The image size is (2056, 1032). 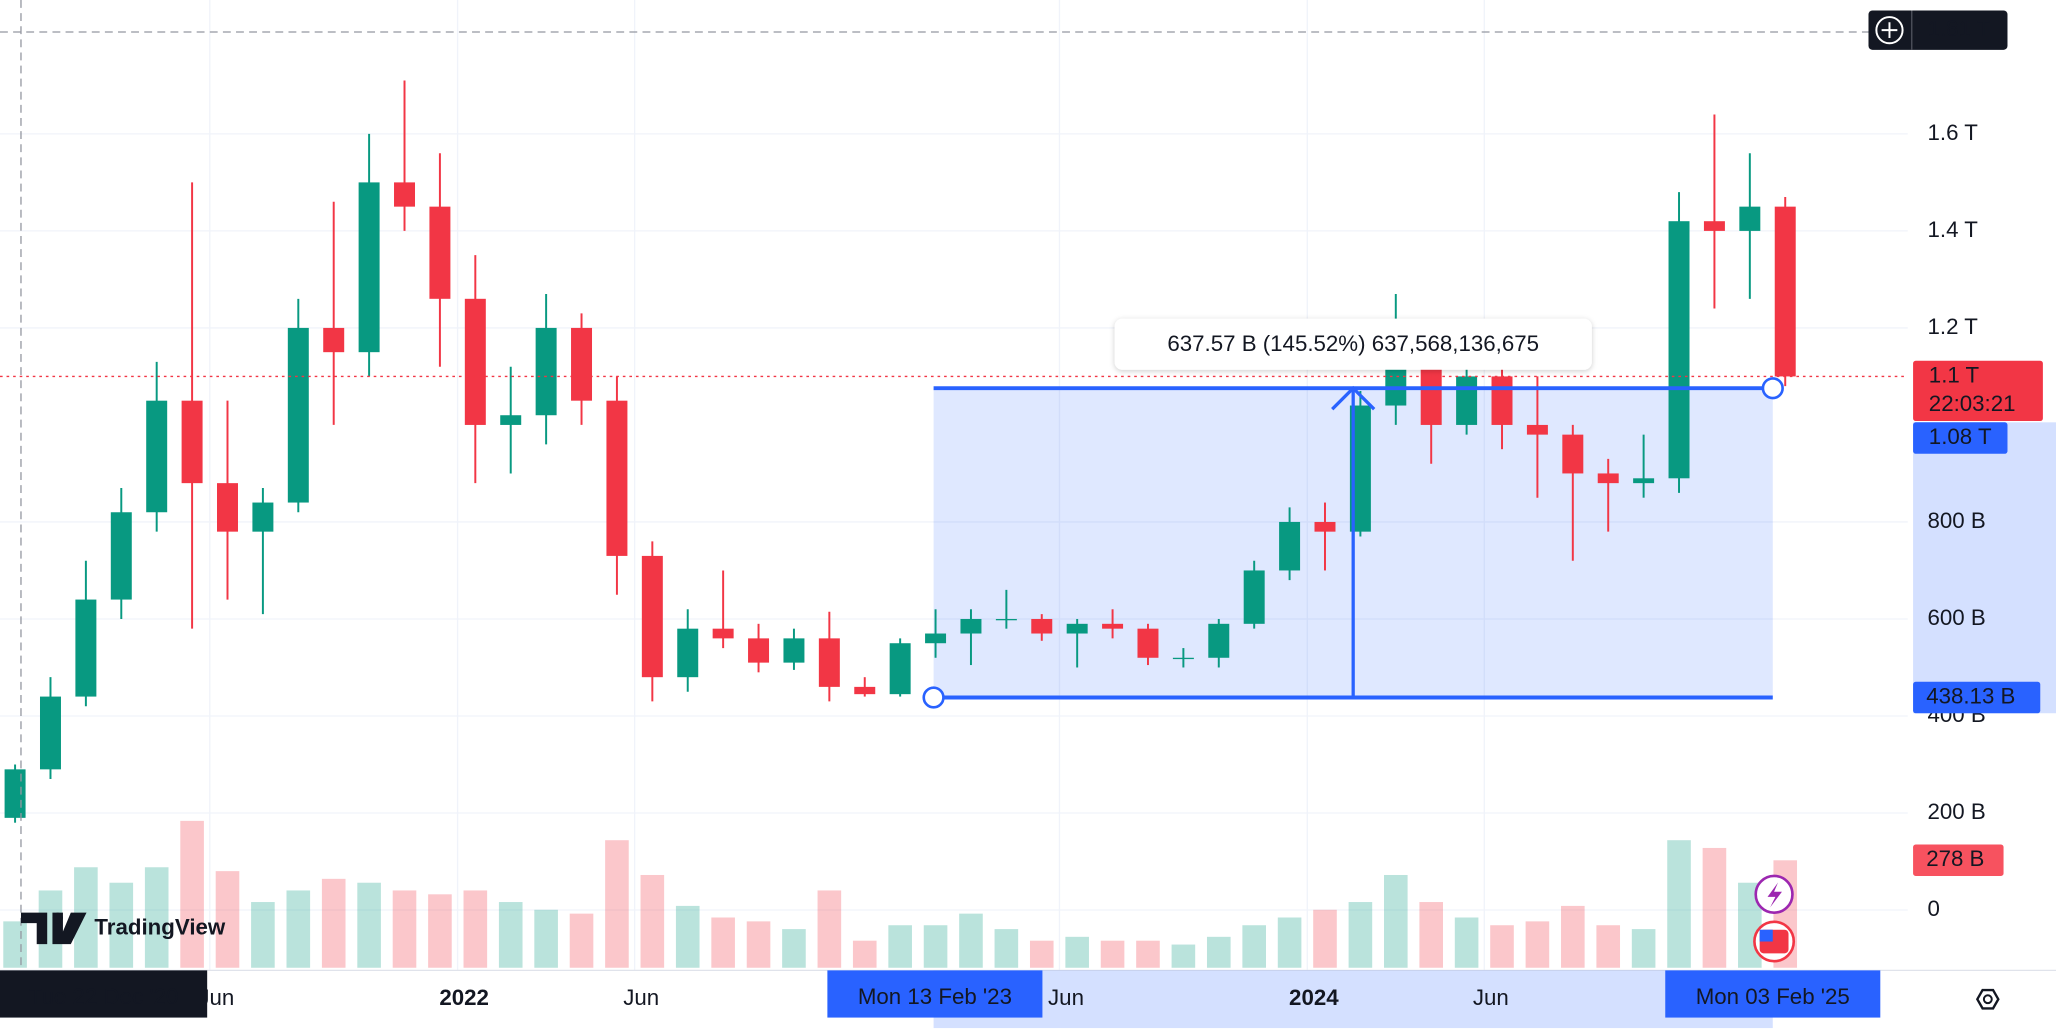 I want to click on volume-label: 278 B, so click(x=1955, y=858).